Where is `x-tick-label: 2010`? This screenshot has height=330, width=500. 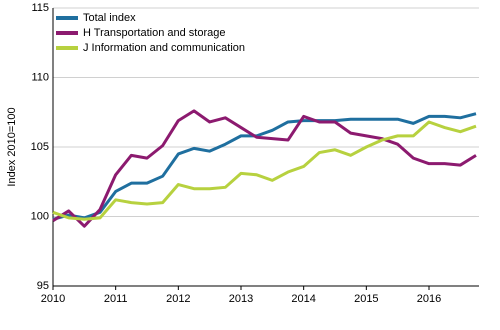 x-tick-label: 2010 is located at coordinates (53, 299).